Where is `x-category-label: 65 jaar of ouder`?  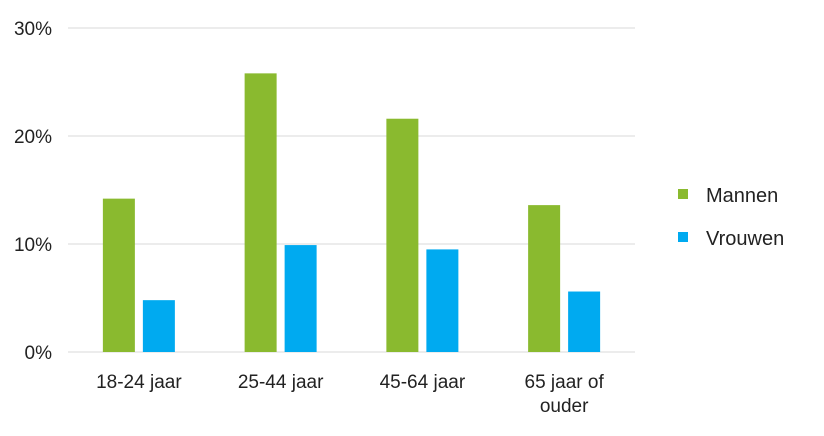 x-category-label: 65 jaar of ouder is located at coordinates (565, 394).